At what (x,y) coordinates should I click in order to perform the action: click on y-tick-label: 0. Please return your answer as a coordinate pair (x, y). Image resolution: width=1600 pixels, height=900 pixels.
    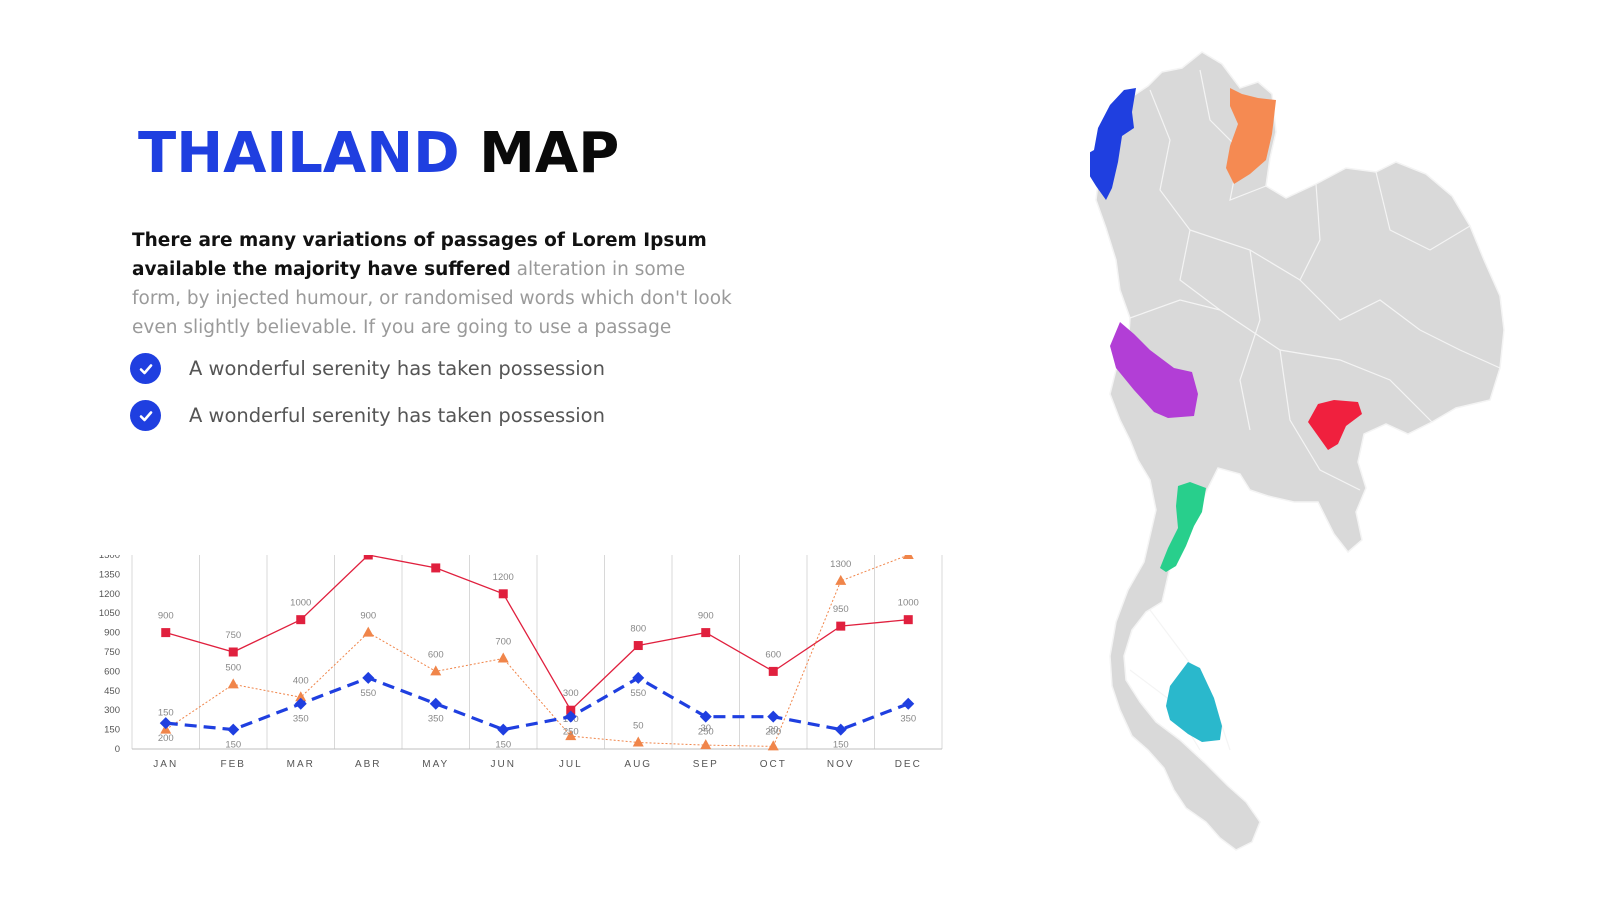
    Looking at the image, I should click on (117, 749).